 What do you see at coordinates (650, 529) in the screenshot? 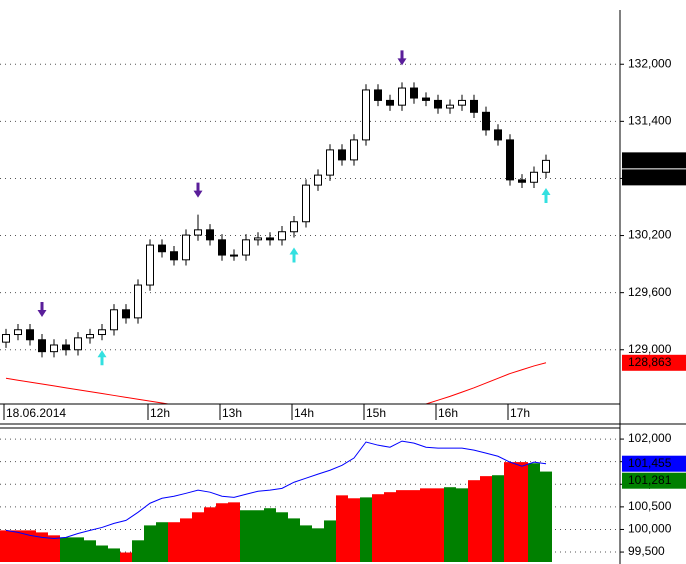
I see `y-tick-label: 100,000` at bounding box center [650, 529].